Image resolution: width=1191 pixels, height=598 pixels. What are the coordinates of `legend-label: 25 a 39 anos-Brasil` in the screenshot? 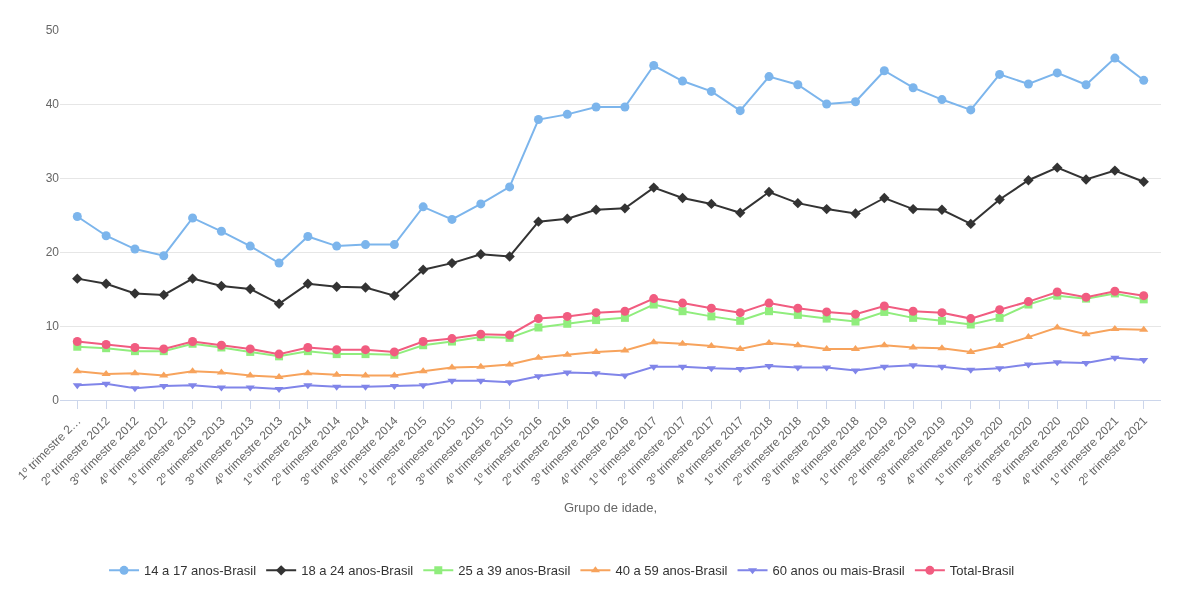 It's located at (514, 571).